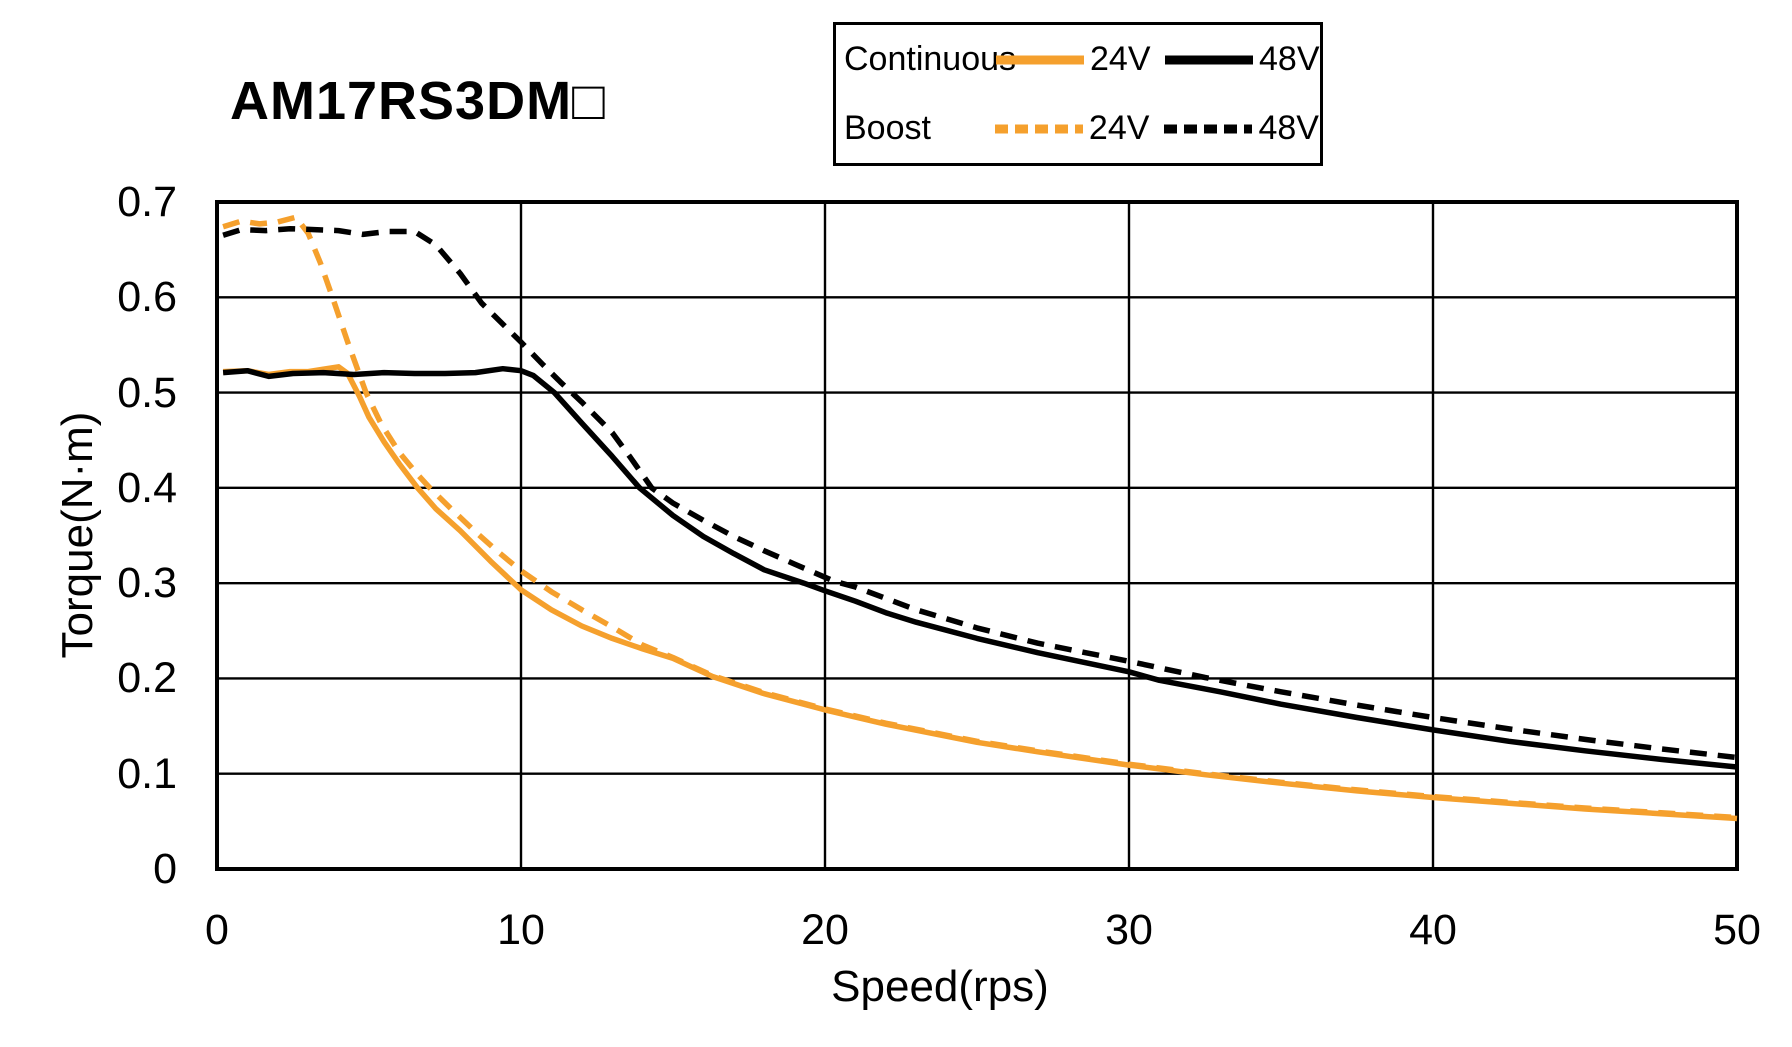  I want to click on legend: Continuous 24V 48V Boost 24V 48V, so click(1078, 94).